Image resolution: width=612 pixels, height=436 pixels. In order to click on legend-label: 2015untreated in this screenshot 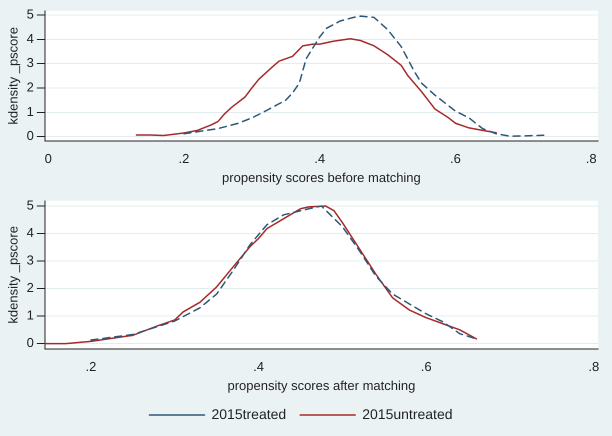, I will do `click(407, 414)`.